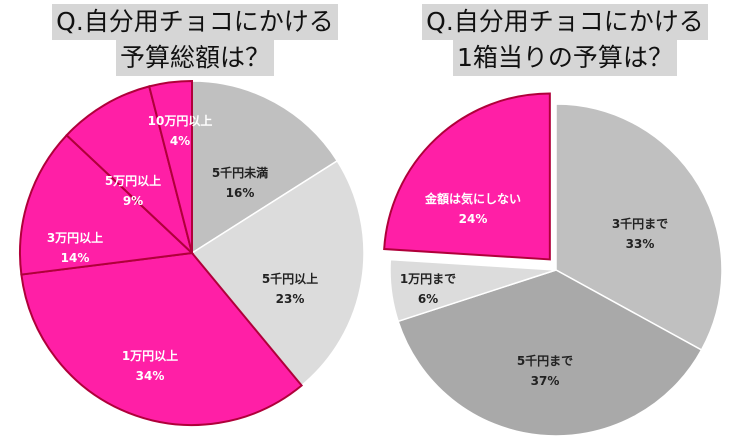 Image resolution: width=744 pixels, height=444 pixels. What do you see at coordinates (290, 278) in the screenshot?
I see `pie1-slice-2-label: 5千円以上` at bounding box center [290, 278].